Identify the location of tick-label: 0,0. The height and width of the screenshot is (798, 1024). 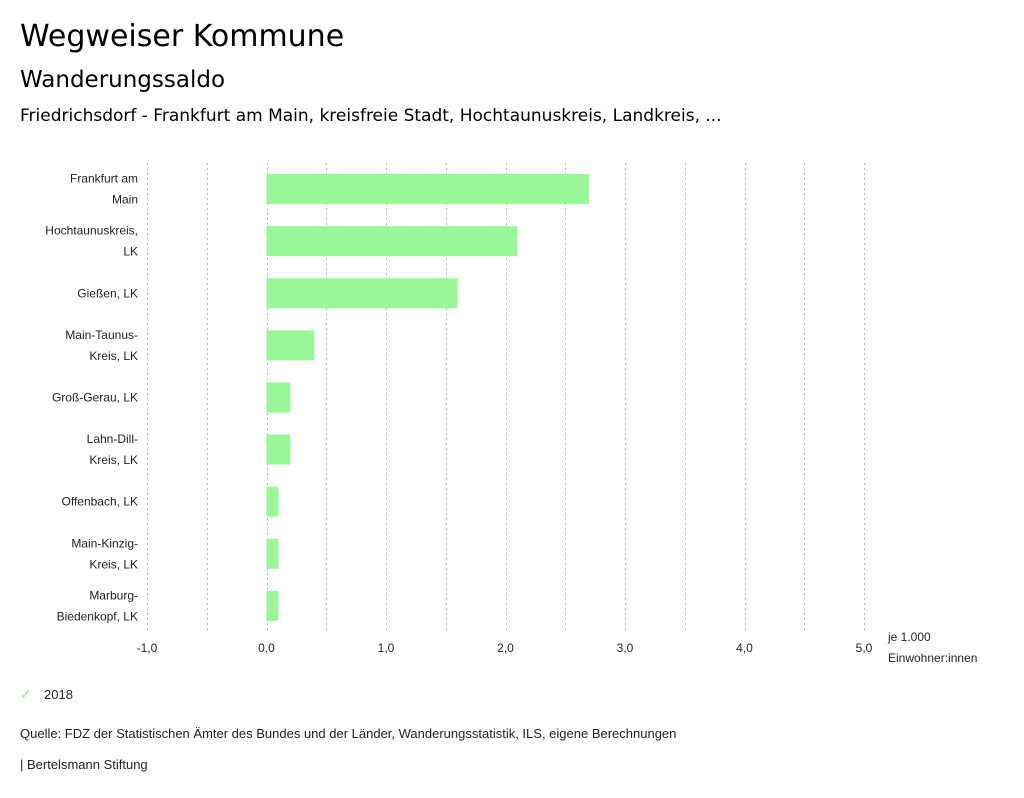
(266, 648).